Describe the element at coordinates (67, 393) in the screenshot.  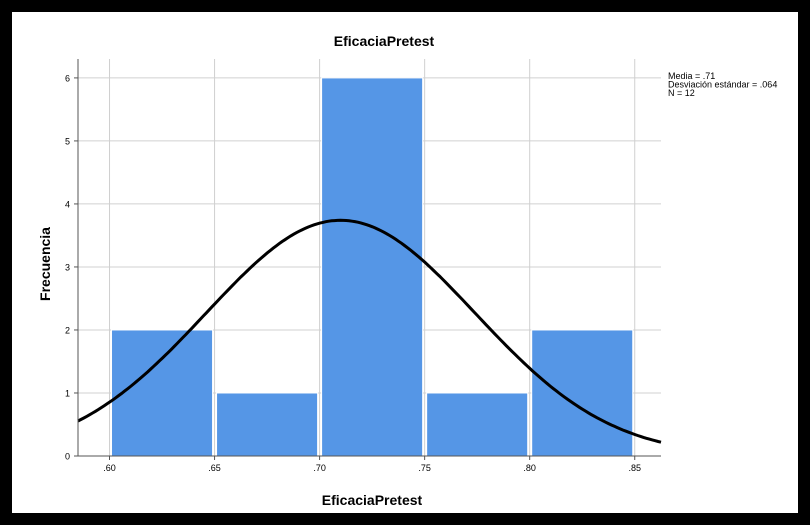
I see `y-tick-label: 1` at that location.